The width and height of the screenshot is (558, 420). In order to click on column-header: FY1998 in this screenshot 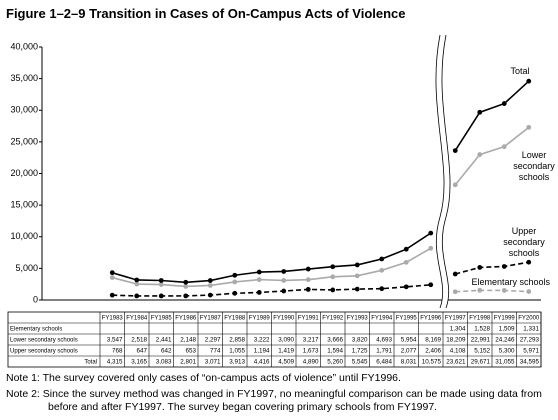, I will do `click(480, 319)`.